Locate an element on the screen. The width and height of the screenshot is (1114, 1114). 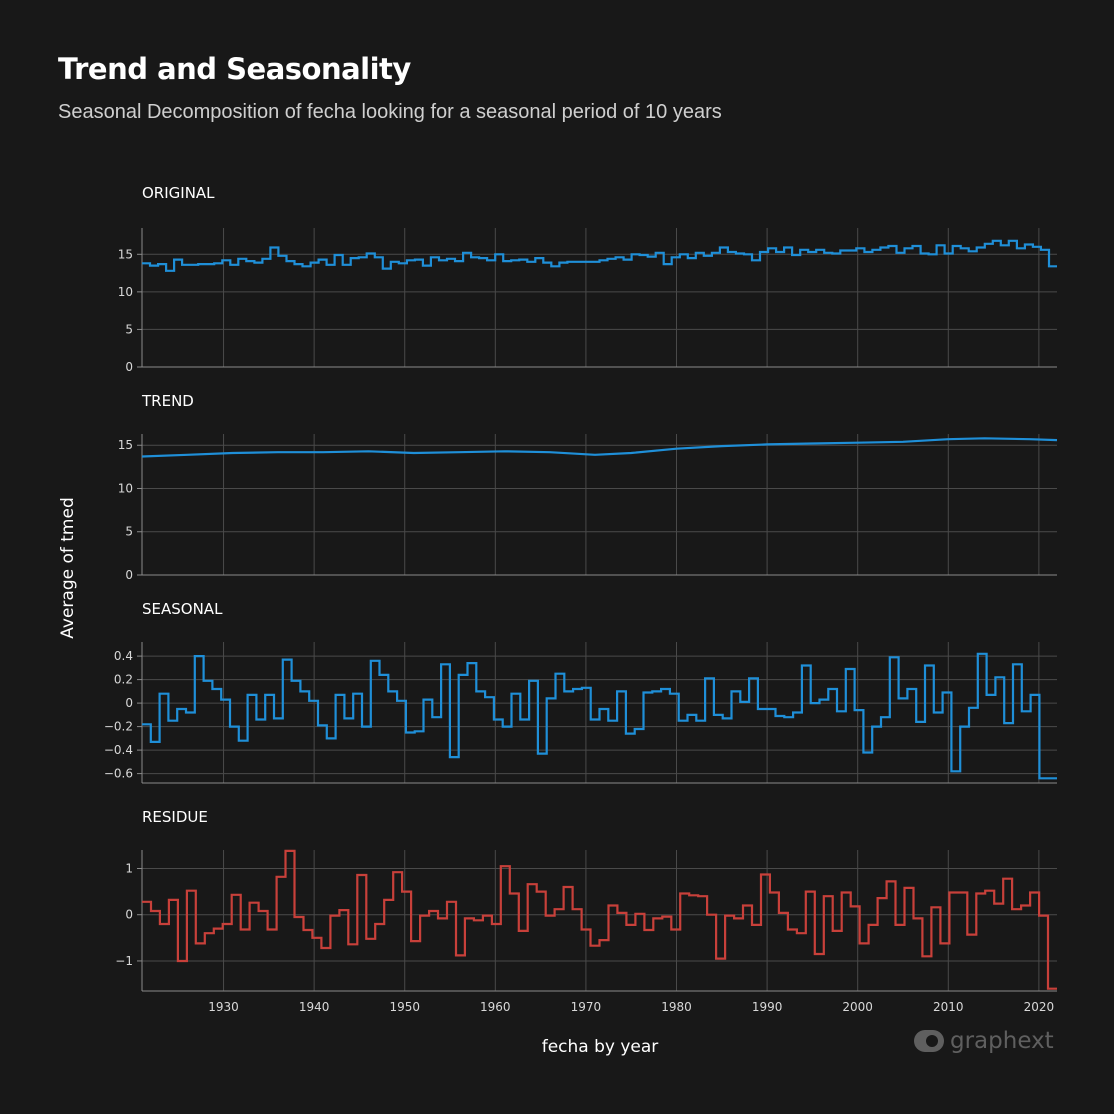
y-tick-label: 0.4 is located at coordinates (123, 656).